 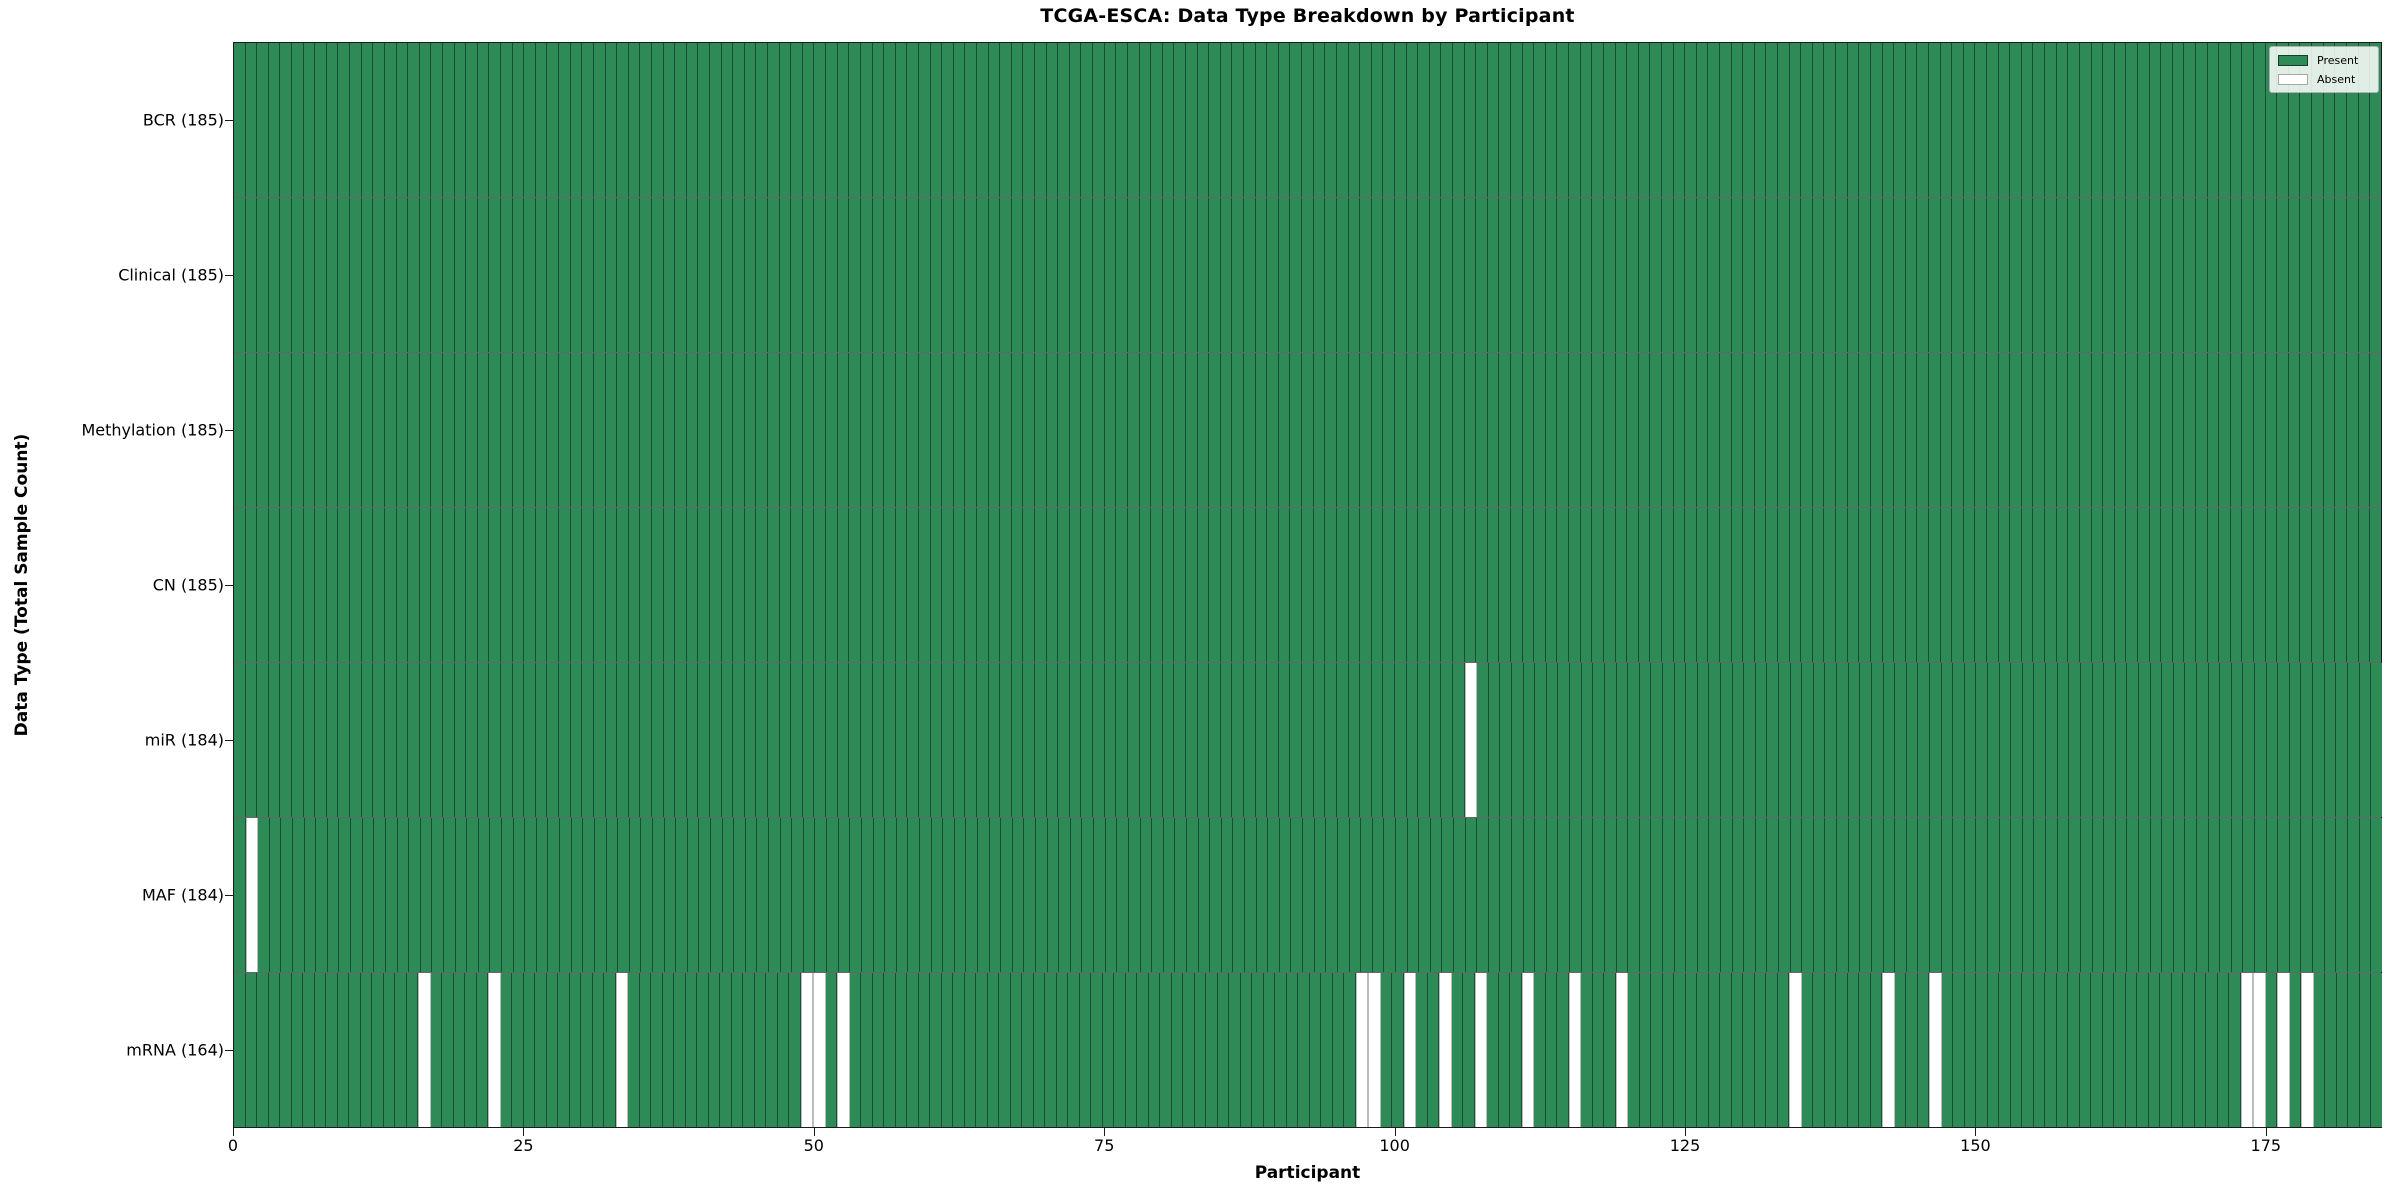 I want to click on y-tick-mark, so click(x=229, y=275).